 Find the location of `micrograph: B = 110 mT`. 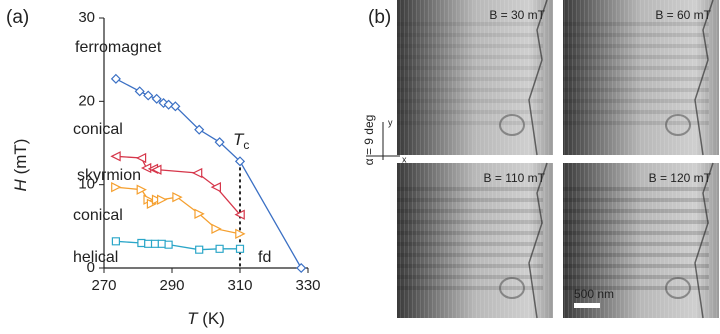

micrograph: B = 110 mT is located at coordinates (475, 240).